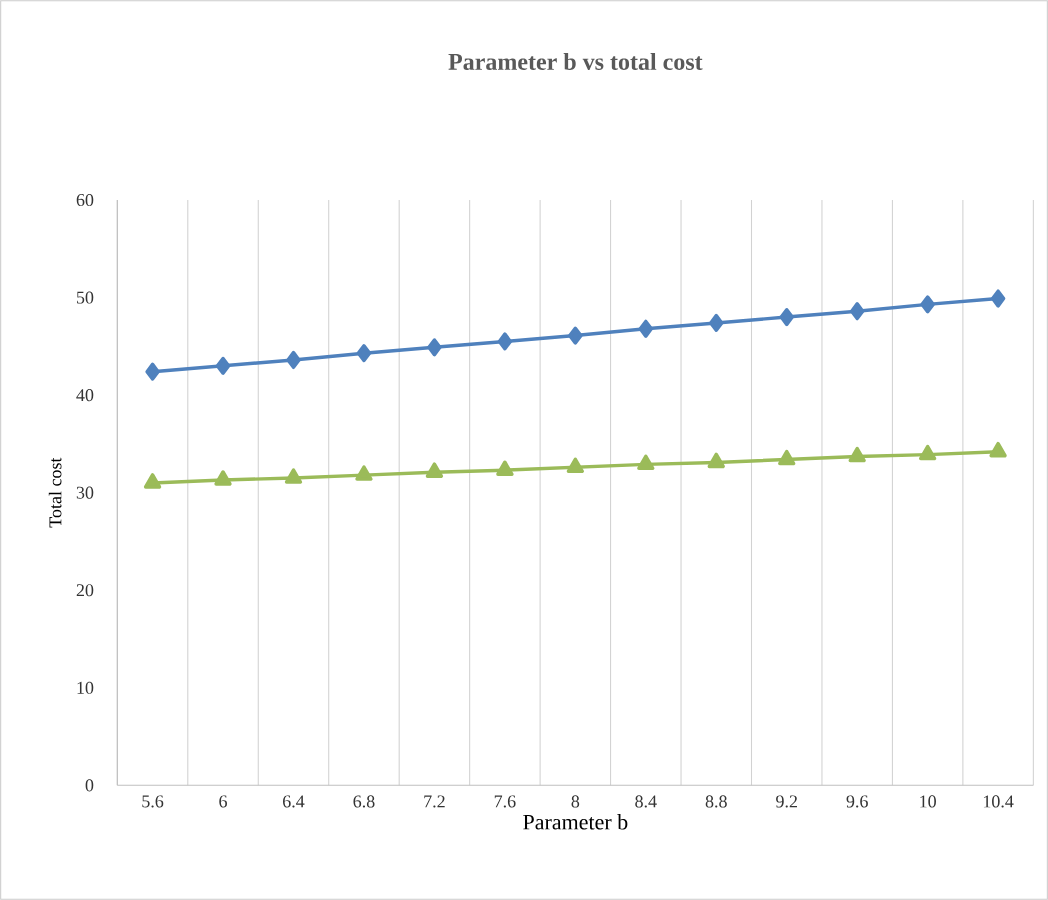  I want to click on x-axis-title: Parameter b, so click(575, 822).